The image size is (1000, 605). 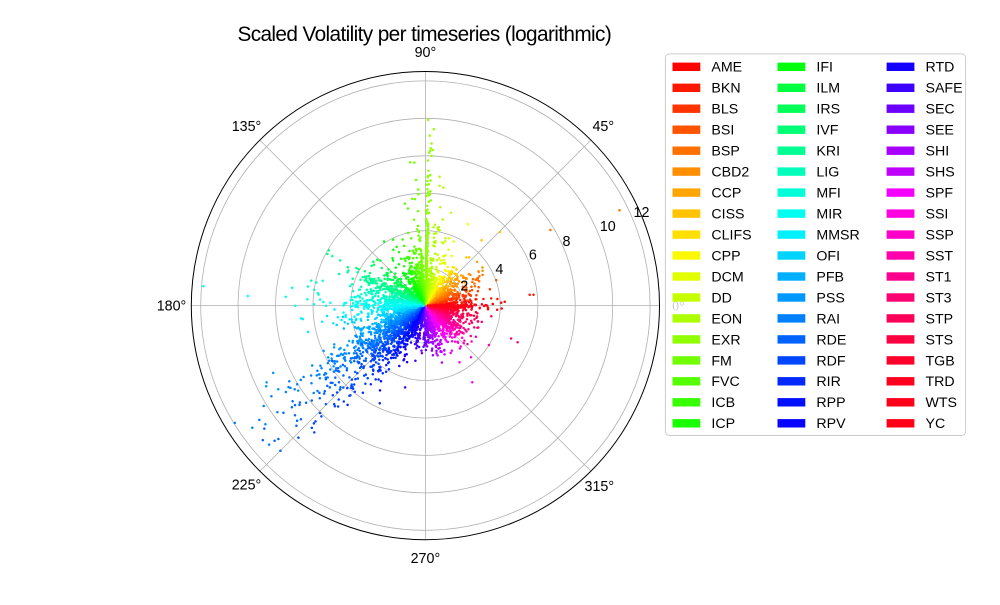 I want to click on svg-text: ICB, so click(x=723, y=403).